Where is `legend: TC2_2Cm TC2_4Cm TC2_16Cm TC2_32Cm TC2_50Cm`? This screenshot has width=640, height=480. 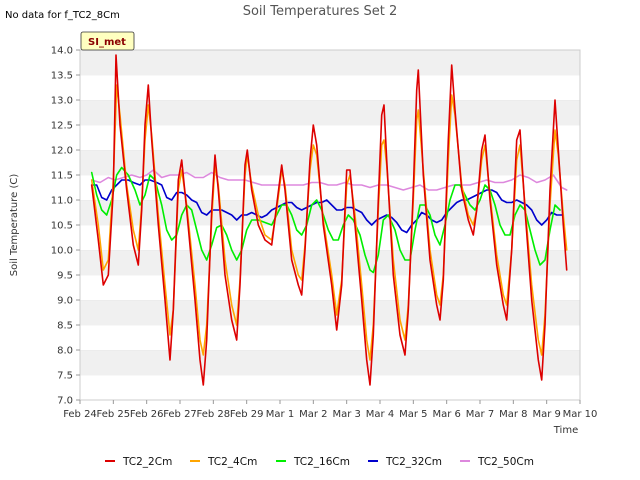 legend: TC2_2Cm TC2_4Cm TC2_16Cm TC2_32Cm TC2_50Cm is located at coordinates (319, 462).